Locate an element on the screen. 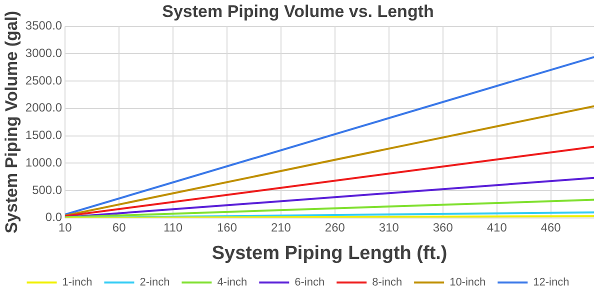  x-tick-label: 310 is located at coordinates (389, 227).